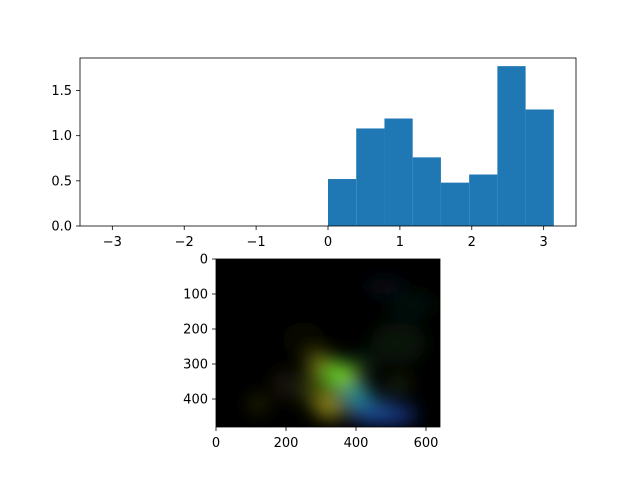  Describe the element at coordinates (400, 242) in the screenshot. I see `x-tick-label: 1` at that location.